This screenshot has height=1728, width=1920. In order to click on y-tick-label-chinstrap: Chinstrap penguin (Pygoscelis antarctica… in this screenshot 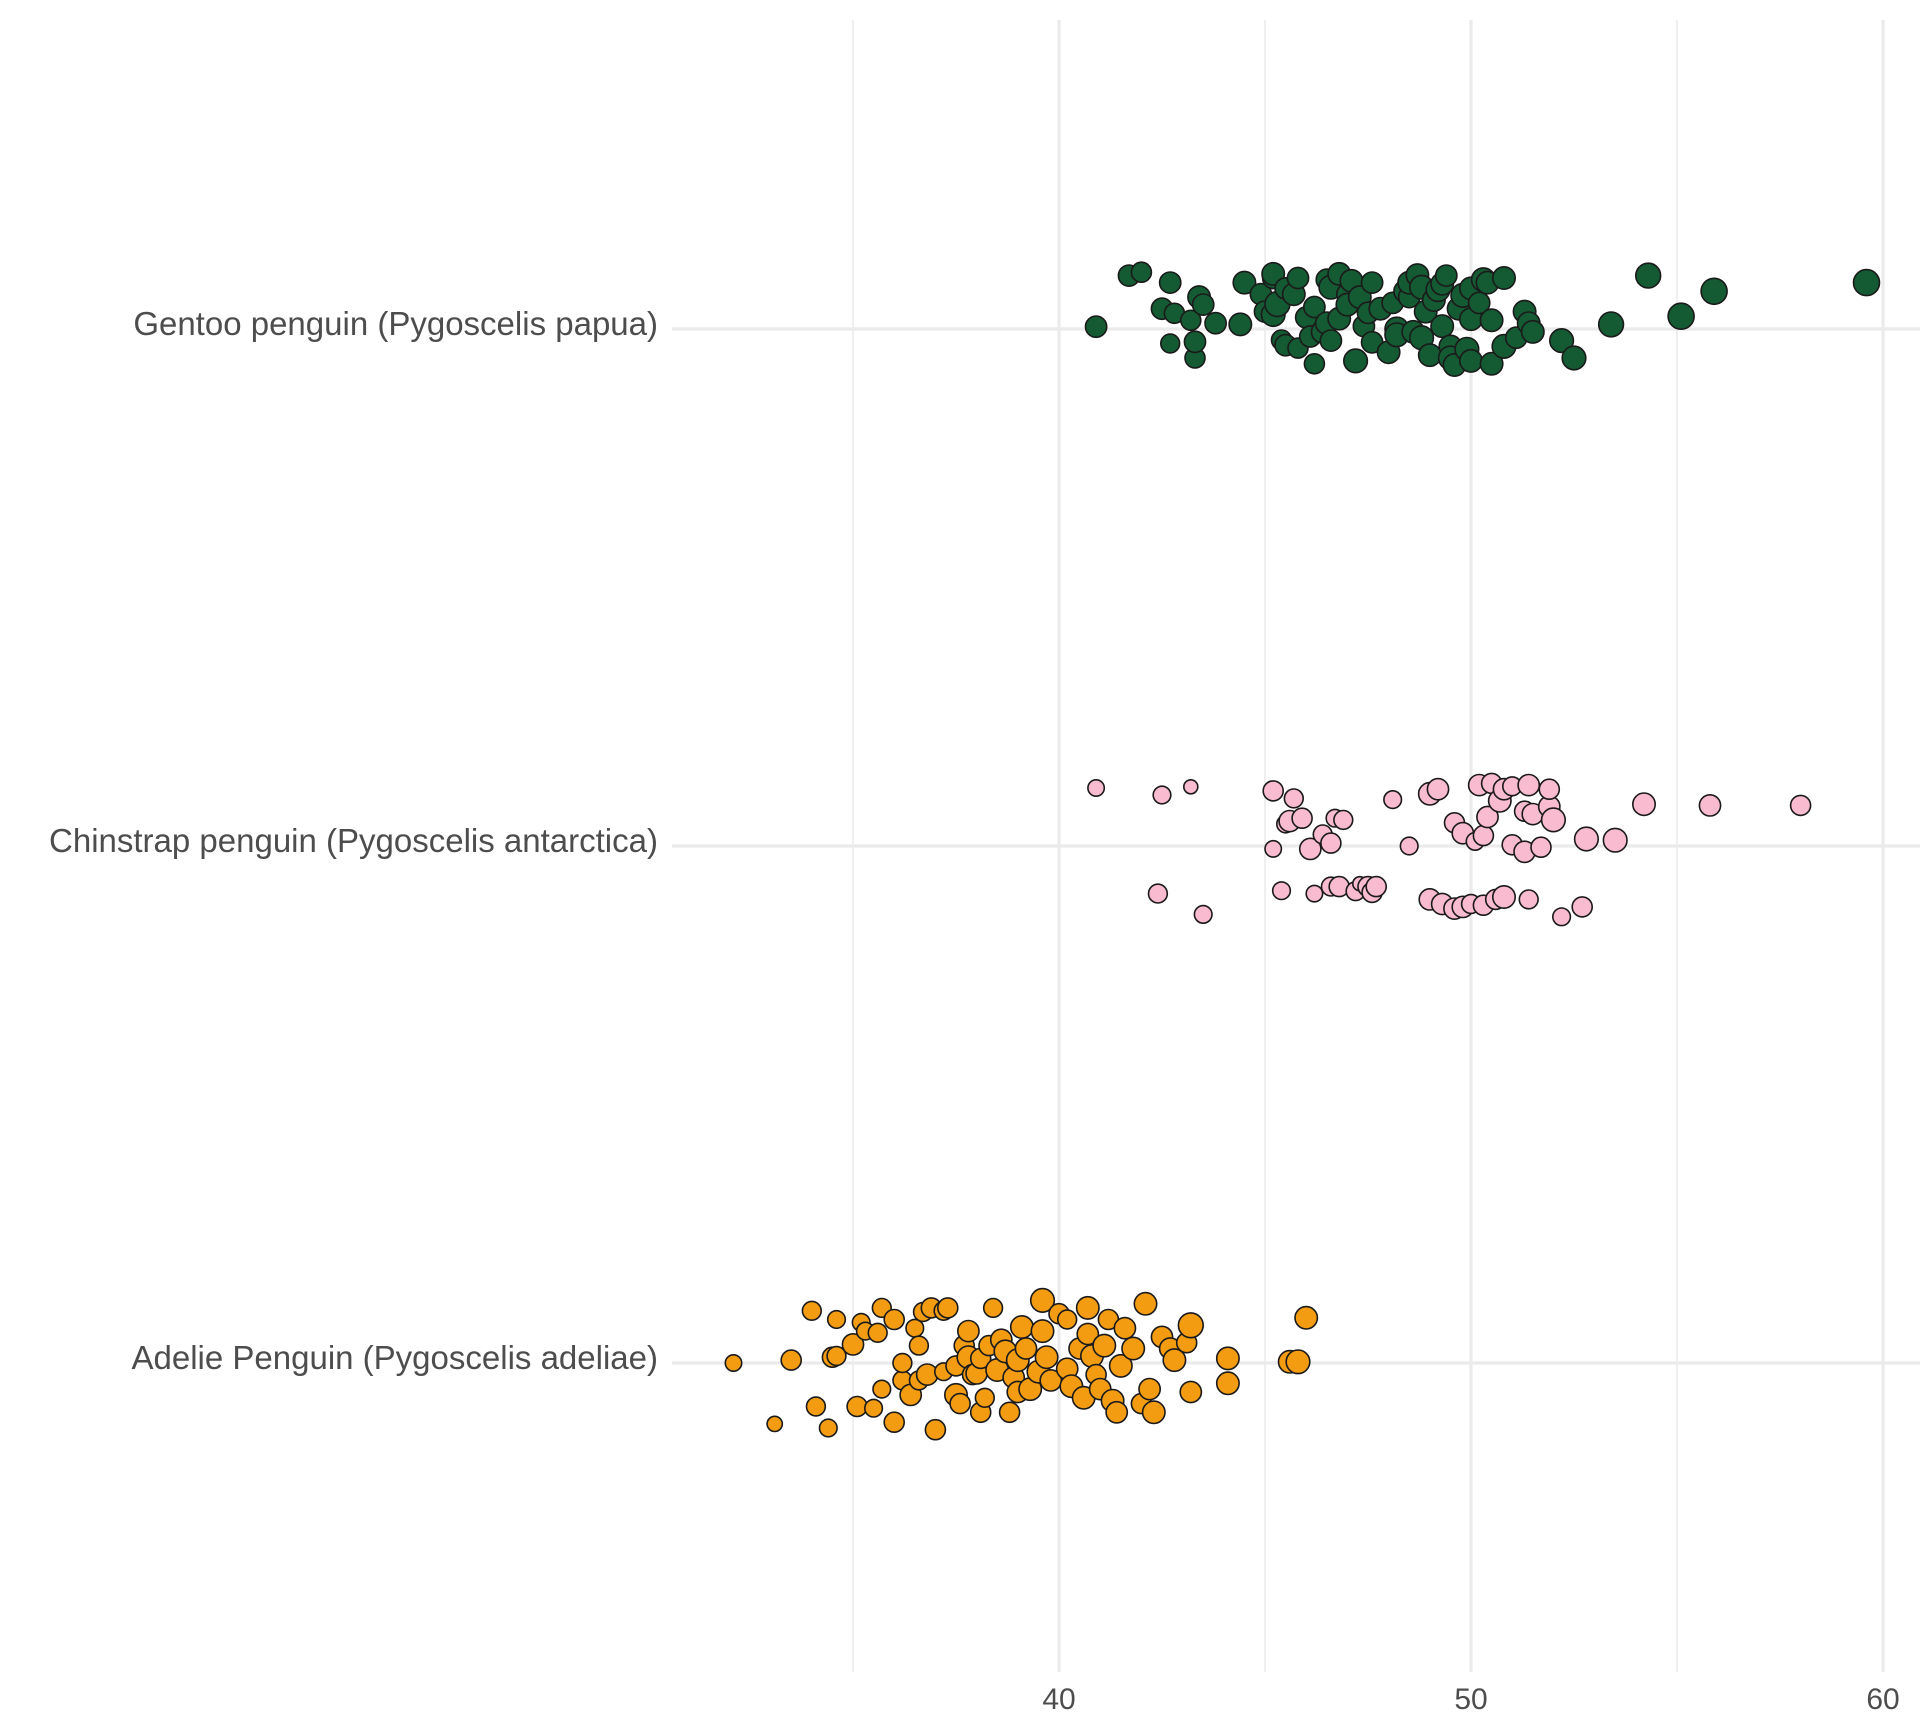, I will do `click(353, 840)`.